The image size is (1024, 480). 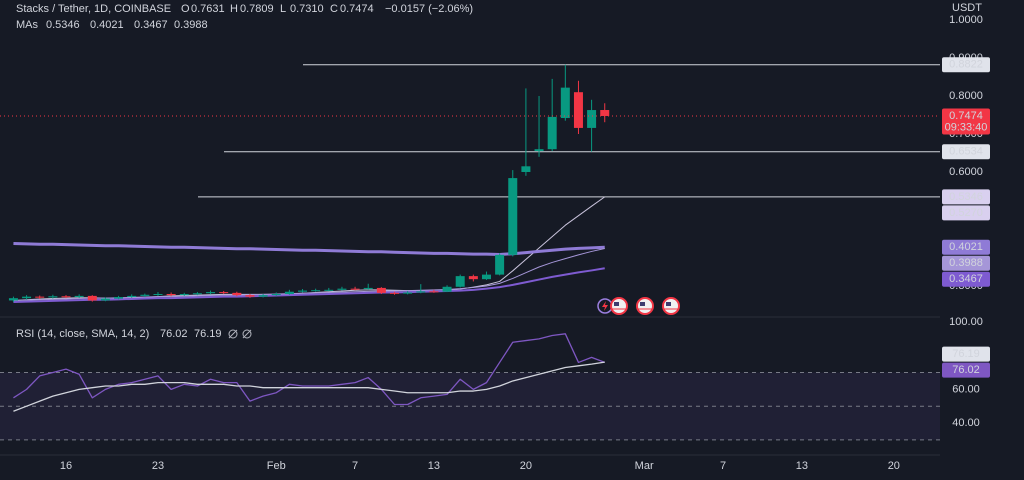 What do you see at coordinates (208, 334) in the screenshot?
I see `rsi-legend-value: 76.19` at bounding box center [208, 334].